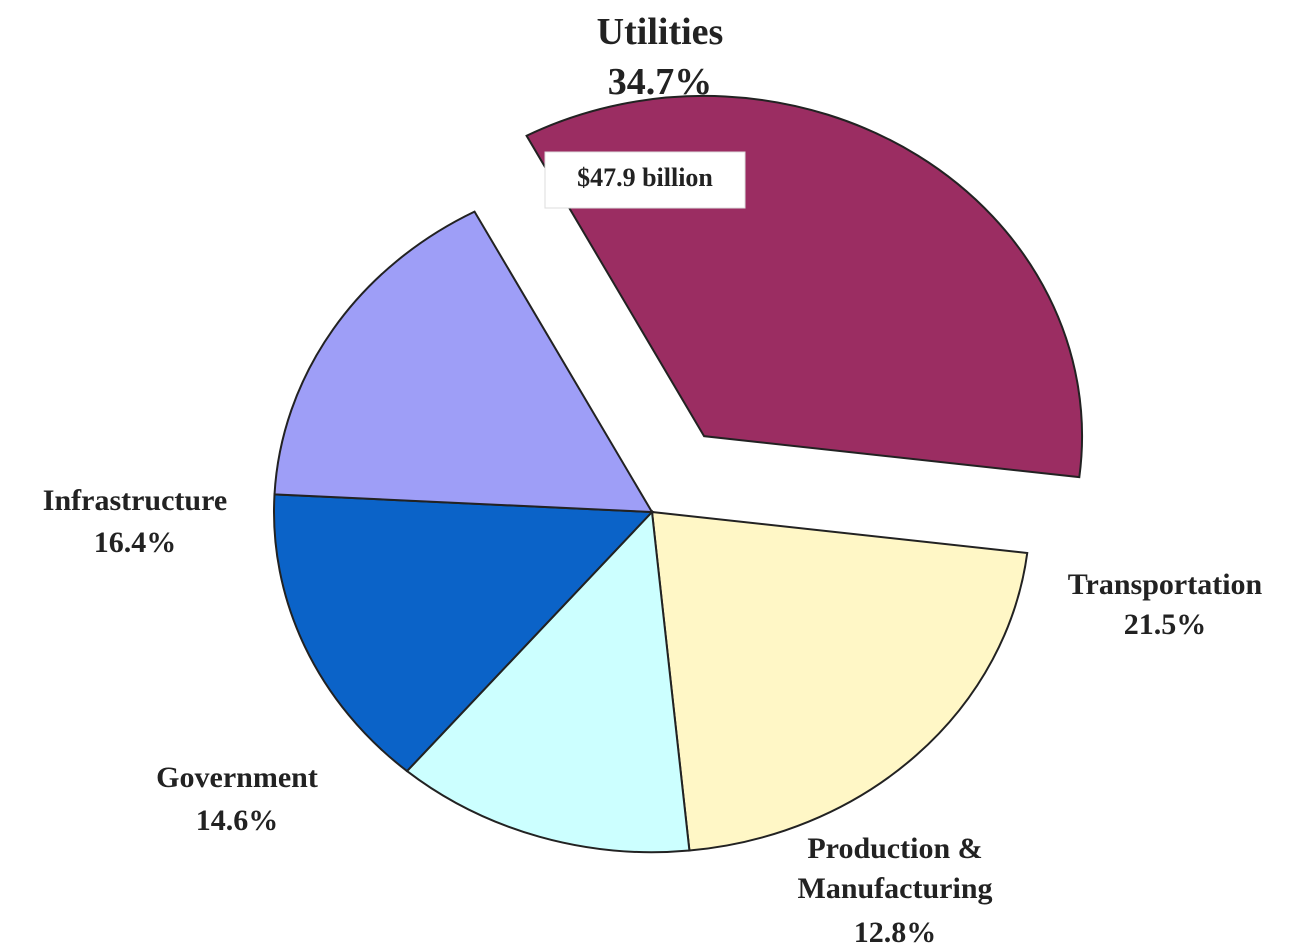 The width and height of the screenshot is (1295, 947). What do you see at coordinates (895, 888) in the screenshot?
I see `production-name-label-line2: Manufacturing` at bounding box center [895, 888].